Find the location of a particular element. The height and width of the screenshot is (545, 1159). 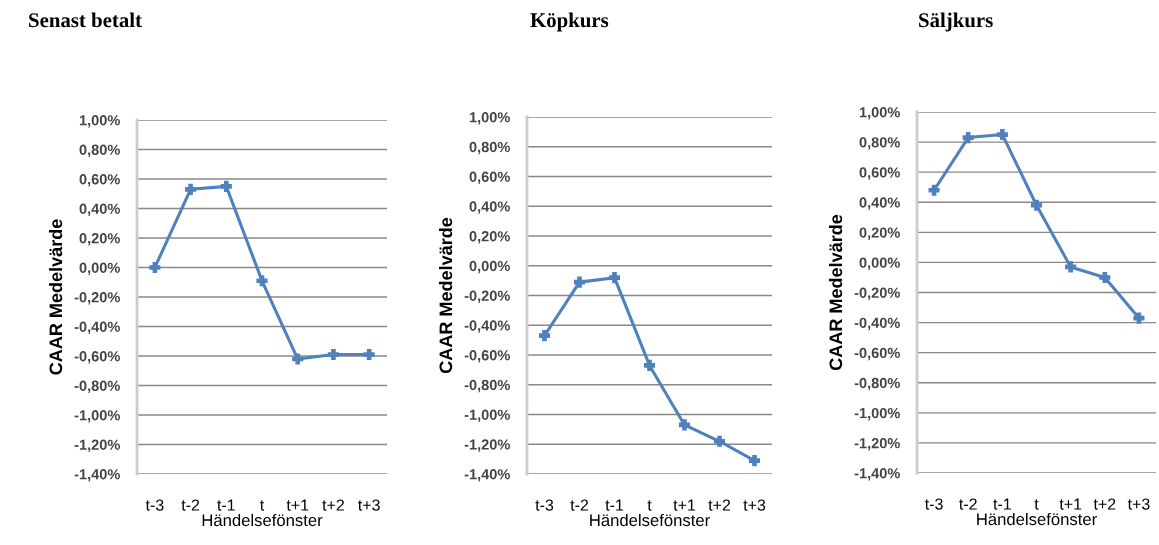

chart-title: Senast betalt is located at coordinates (85, 20).